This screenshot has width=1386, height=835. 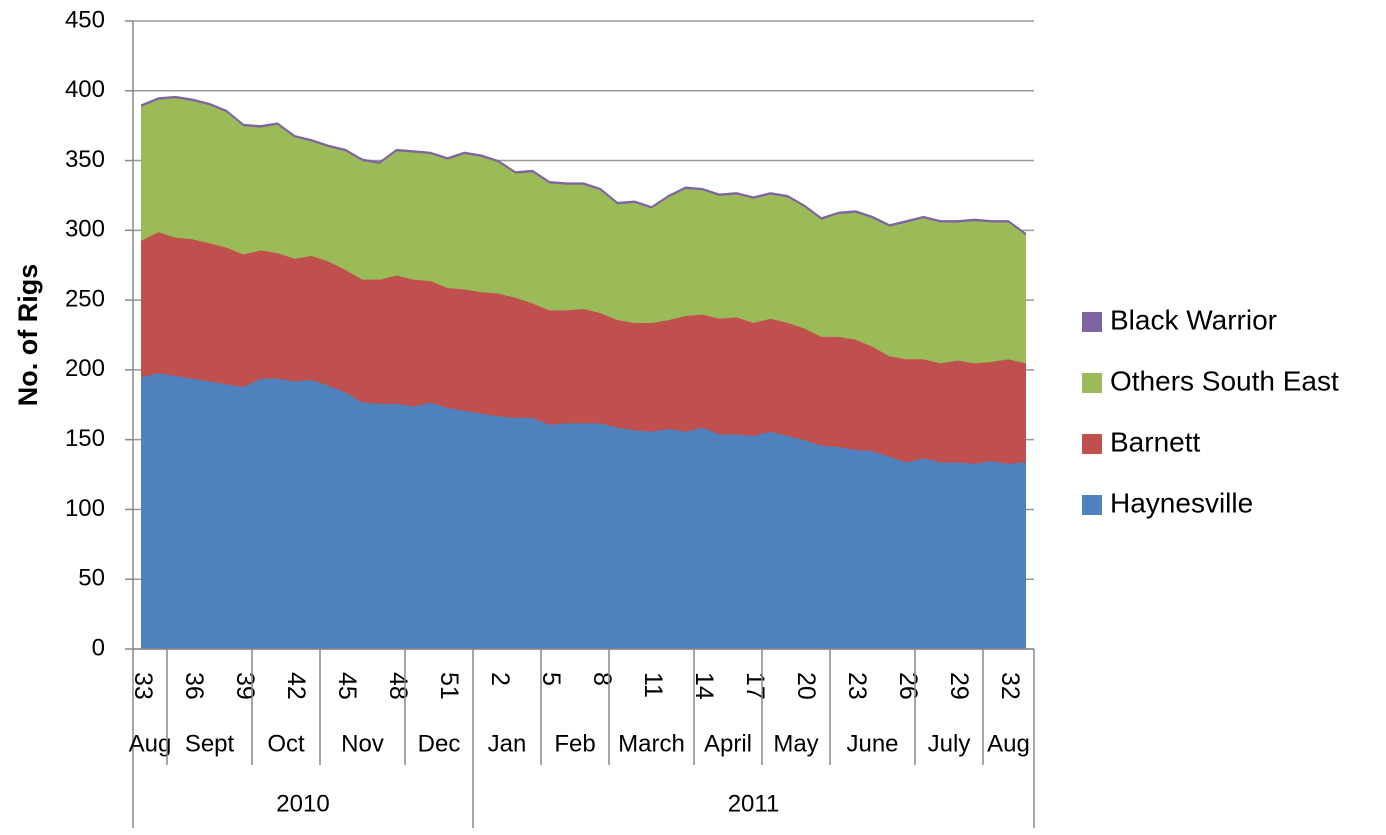 What do you see at coordinates (1010, 686) in the screenshot?
I see `x-tick-label: 32` at bounding box center [1010, 686].